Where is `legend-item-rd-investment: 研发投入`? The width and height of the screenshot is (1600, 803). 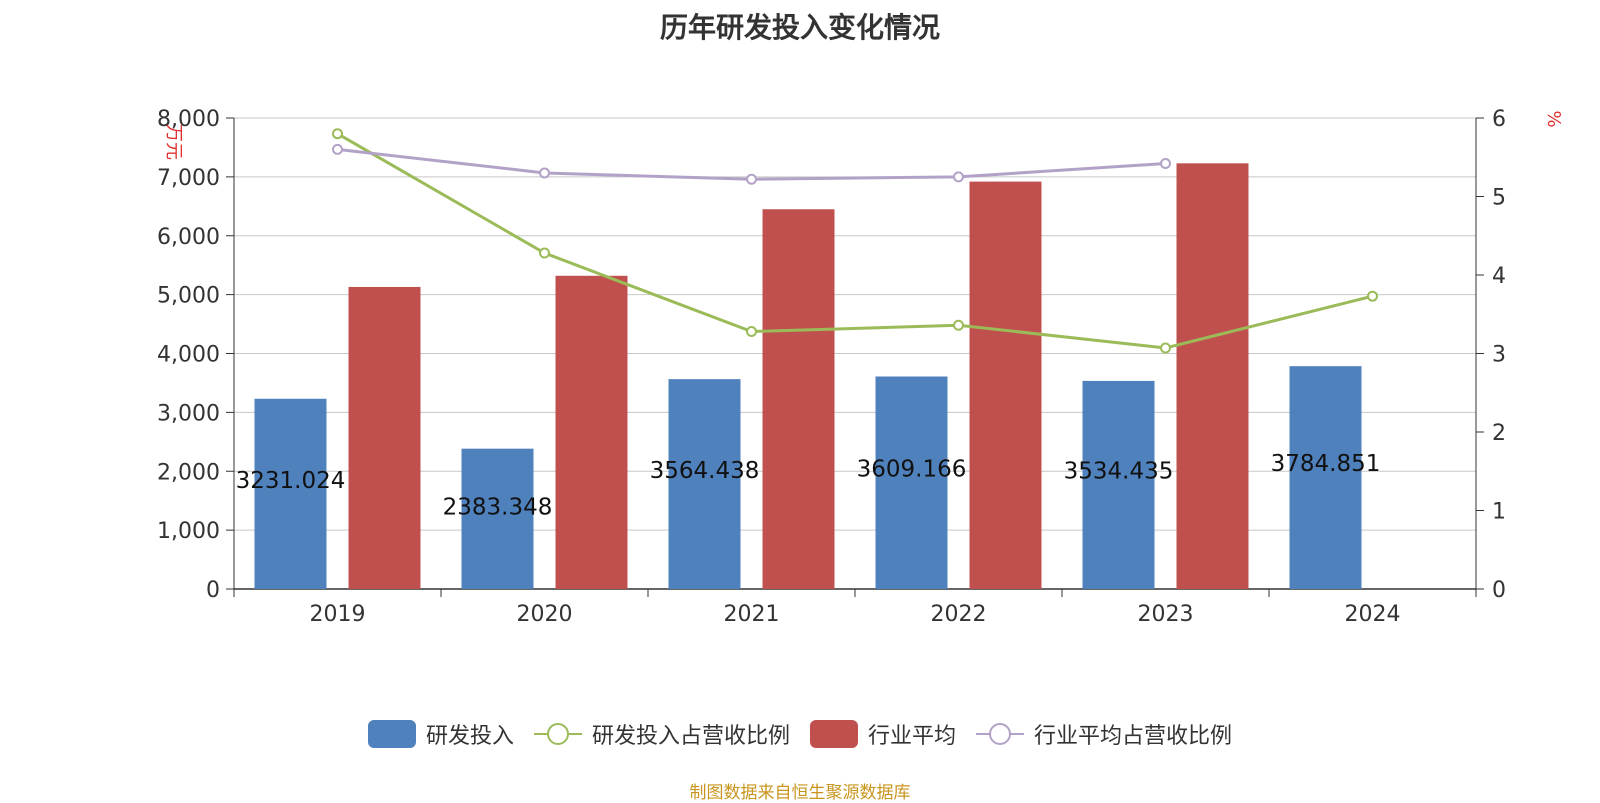 legend-item-rd-investment: 研发投入 is located at coordinates (440, 734).